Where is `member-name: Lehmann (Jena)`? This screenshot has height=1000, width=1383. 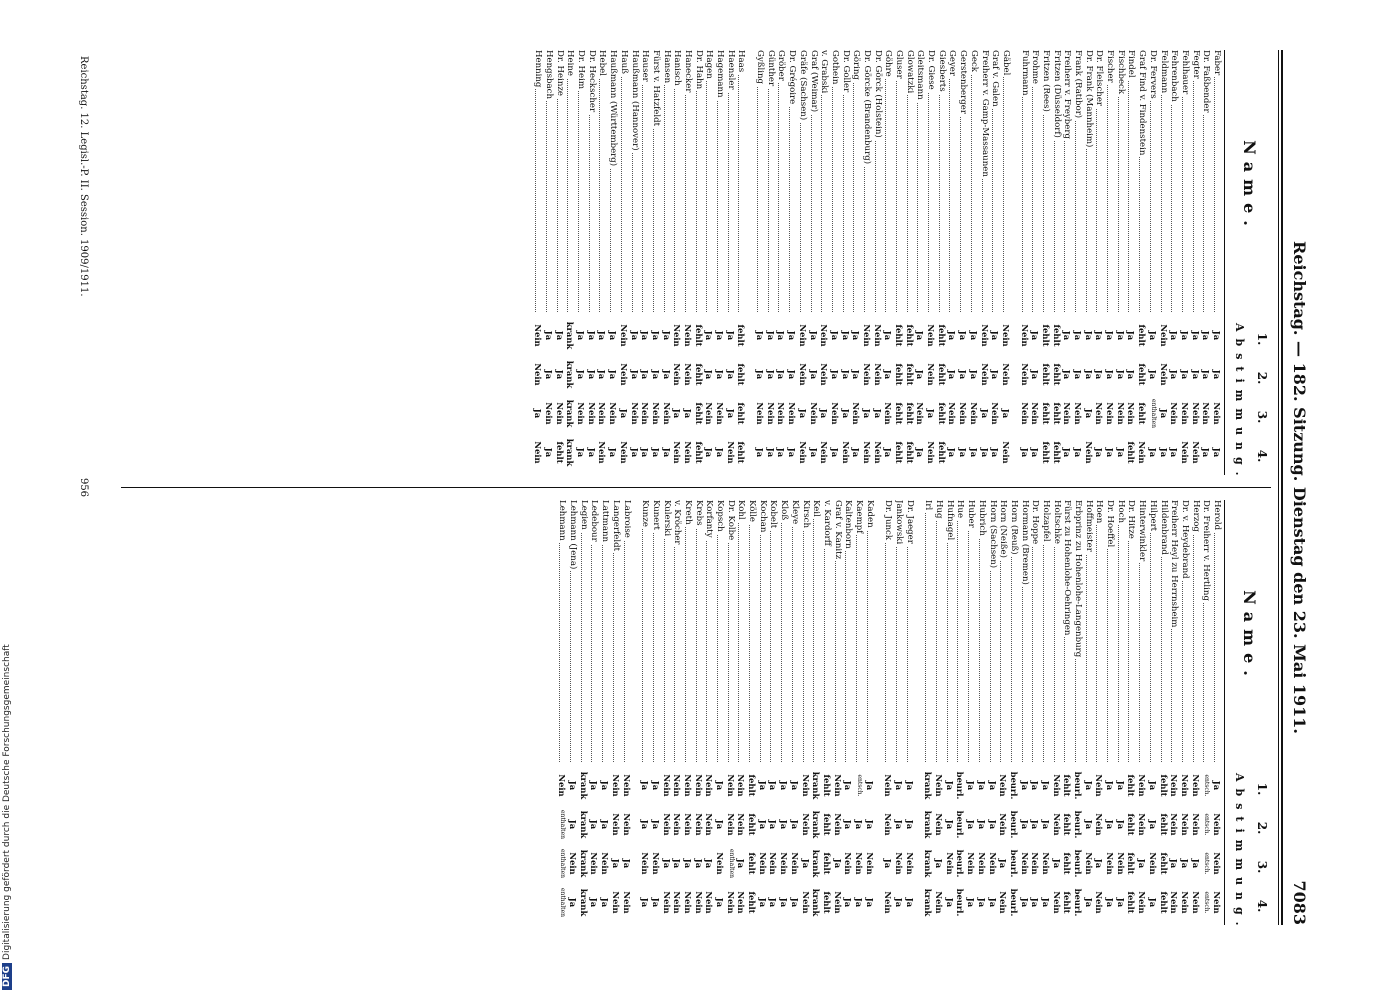
member-name: Lehmann (Jena) is located at coordinates (573, 633).